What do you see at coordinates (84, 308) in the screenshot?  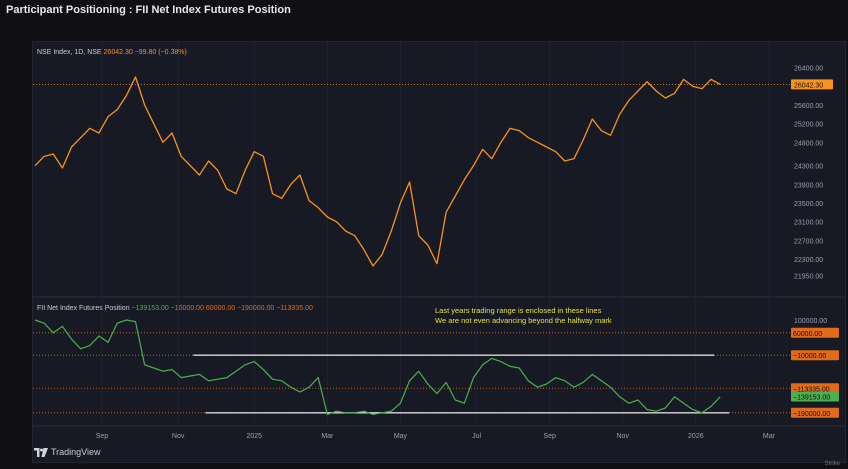 I see `fii-legend-symbol: FII Net Index Futures Position` at bounding box center [84, 308].